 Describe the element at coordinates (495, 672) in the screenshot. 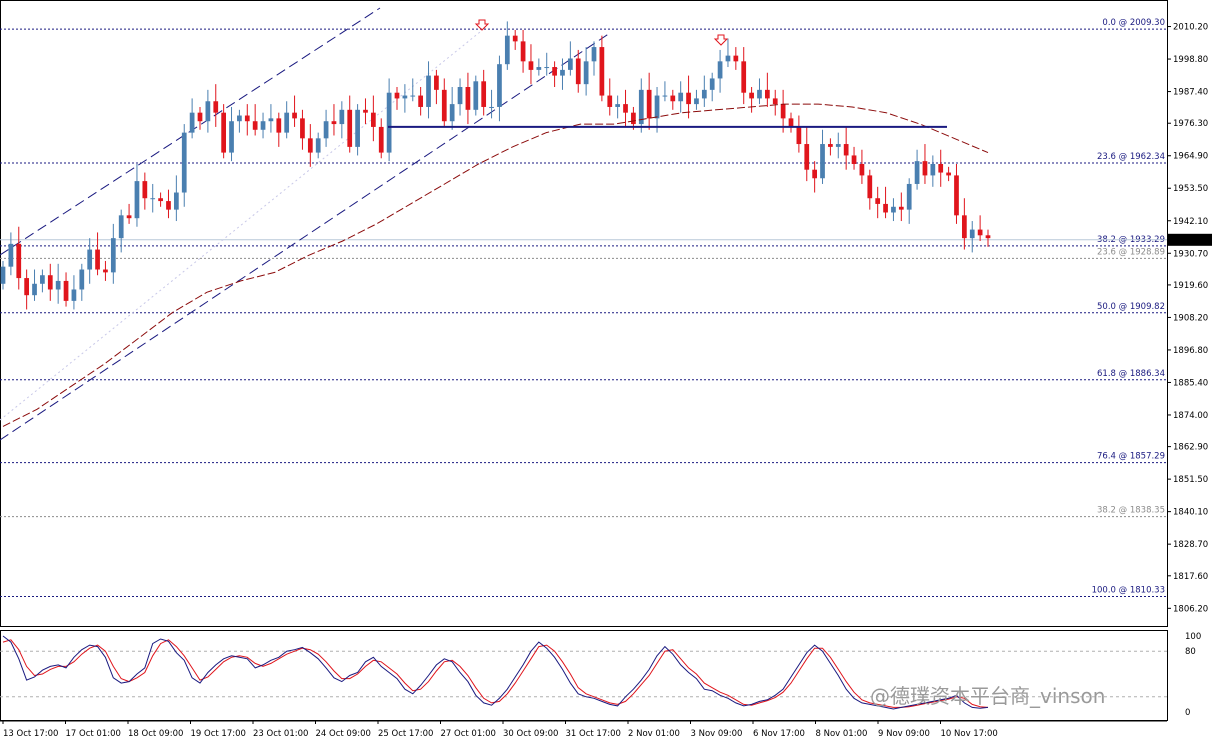

I see `stoch-main-line` at that location.